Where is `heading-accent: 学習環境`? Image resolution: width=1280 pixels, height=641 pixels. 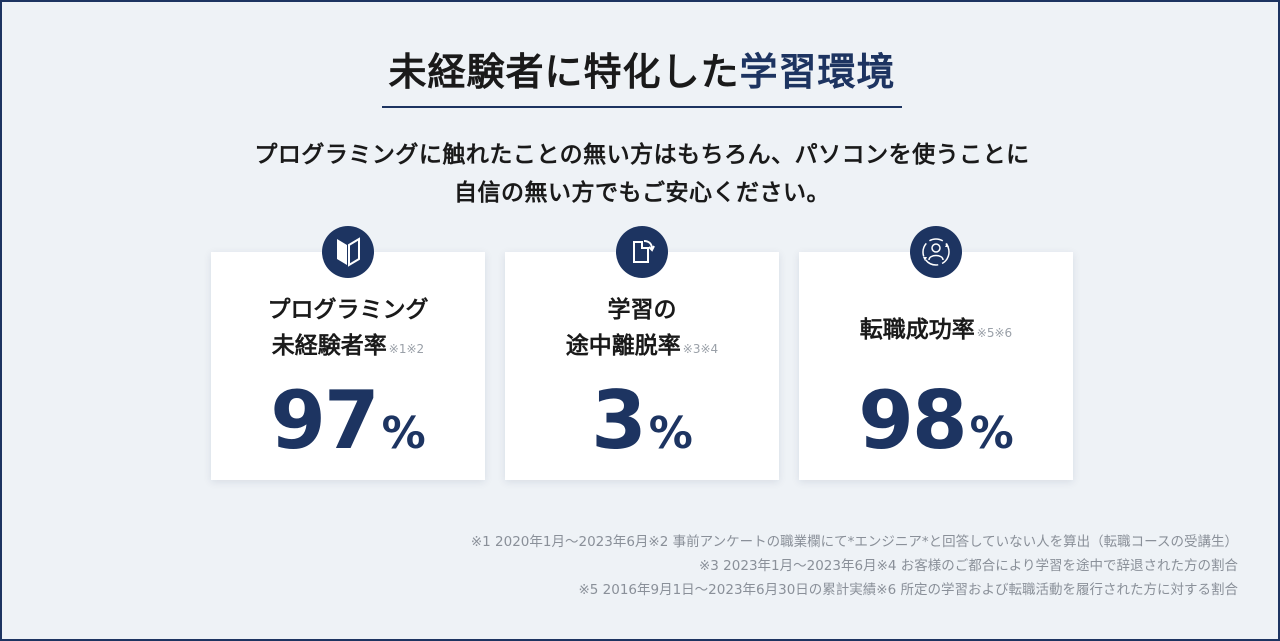 heading-accent: 学習環境 is located at coordinates (817, 72).